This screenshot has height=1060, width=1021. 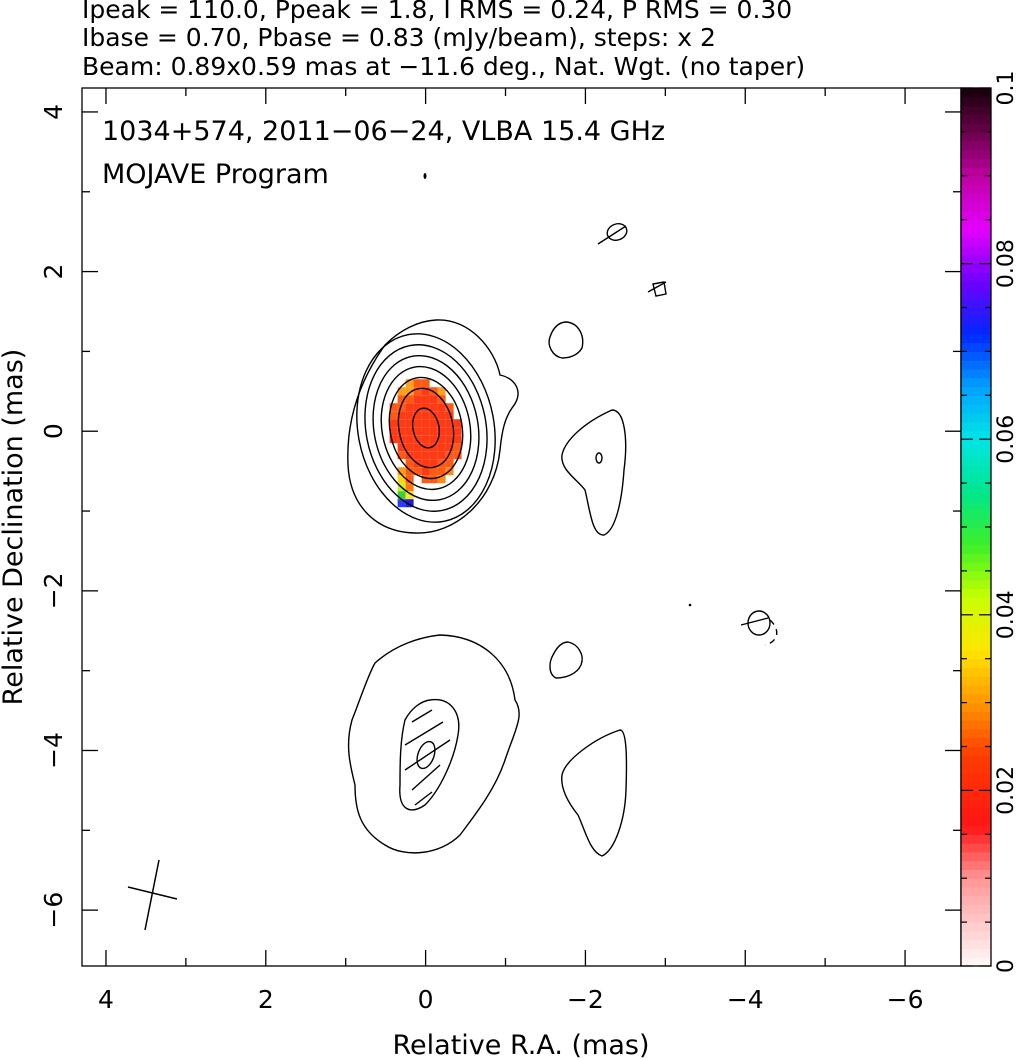 I want to click on y-tick-label: 4, so click(x=53, y=112).